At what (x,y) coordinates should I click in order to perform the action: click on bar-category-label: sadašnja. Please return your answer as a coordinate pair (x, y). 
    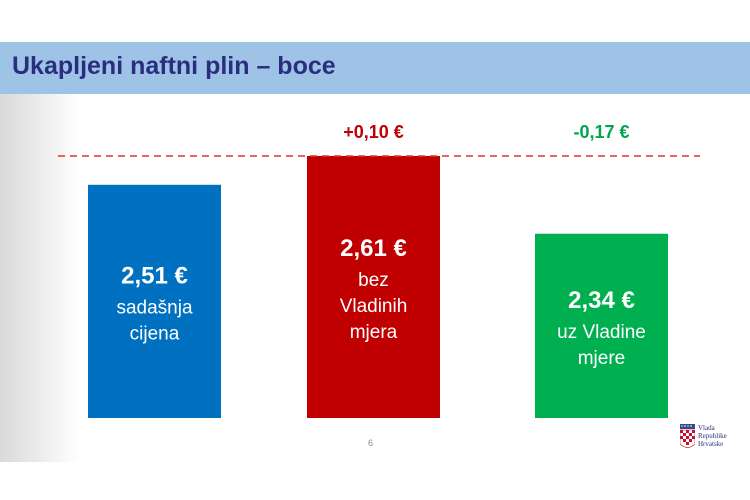
    Looking at the image, I should click on (154, 307).